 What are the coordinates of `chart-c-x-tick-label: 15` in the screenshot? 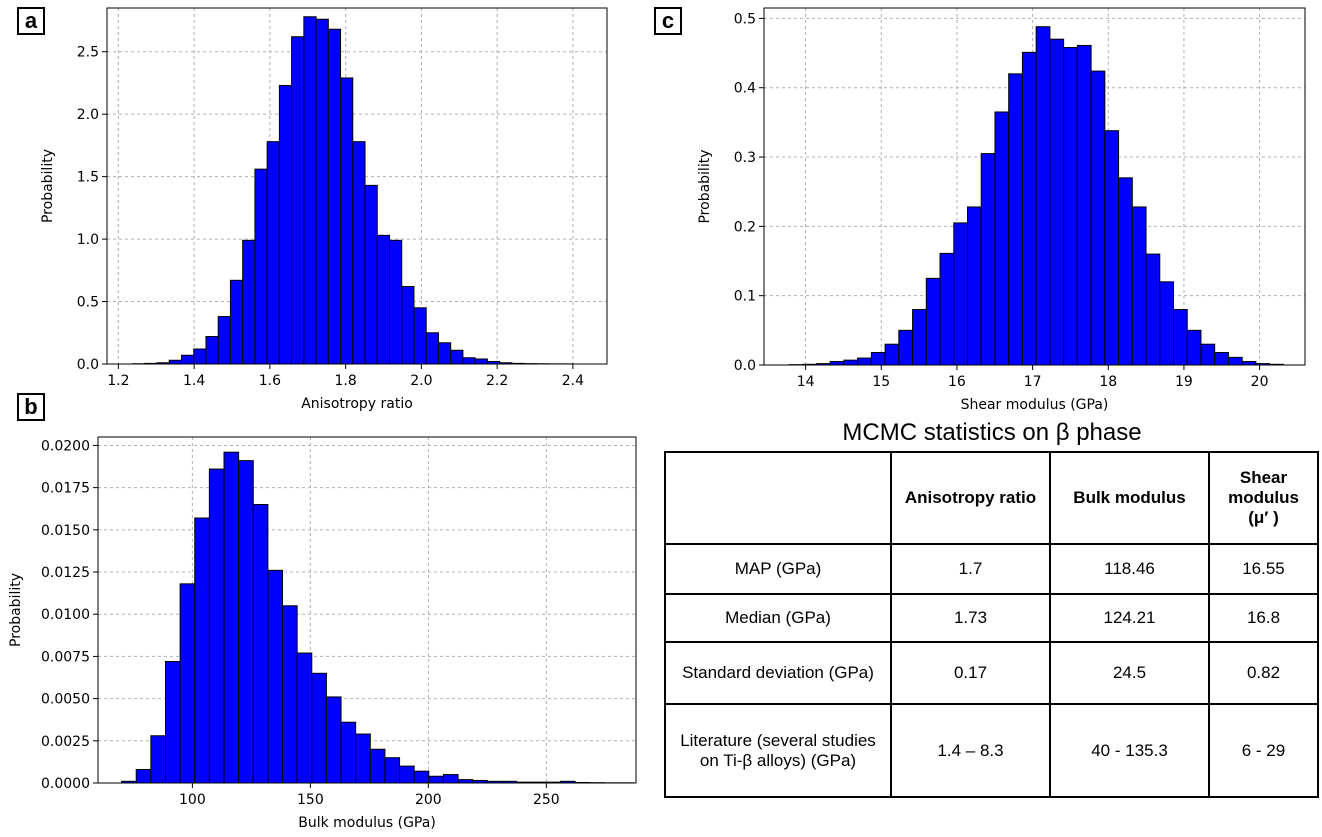 It's located at (881, 382).